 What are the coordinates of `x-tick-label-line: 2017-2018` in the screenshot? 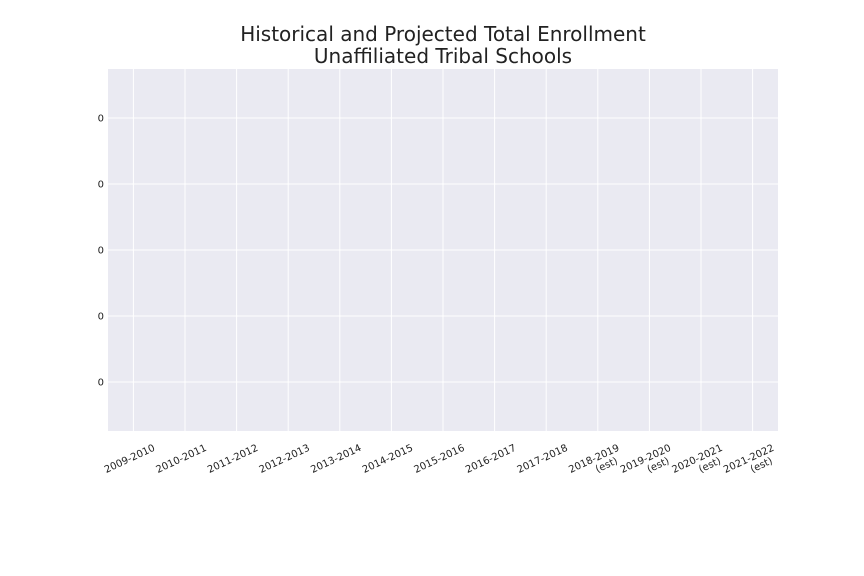 It's located at (543, 459).